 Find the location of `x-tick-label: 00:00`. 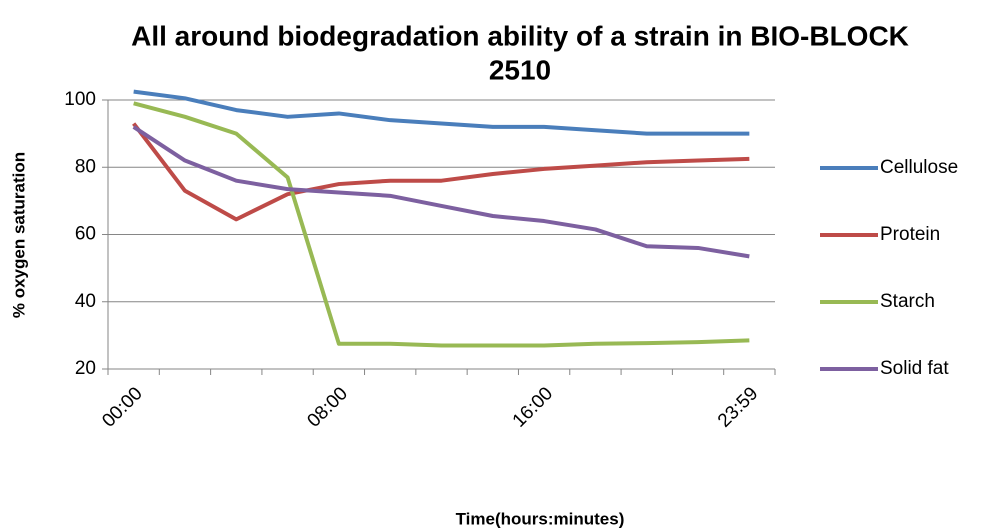

x-tick-label: 00:00 is located at coordinates (122, 407).